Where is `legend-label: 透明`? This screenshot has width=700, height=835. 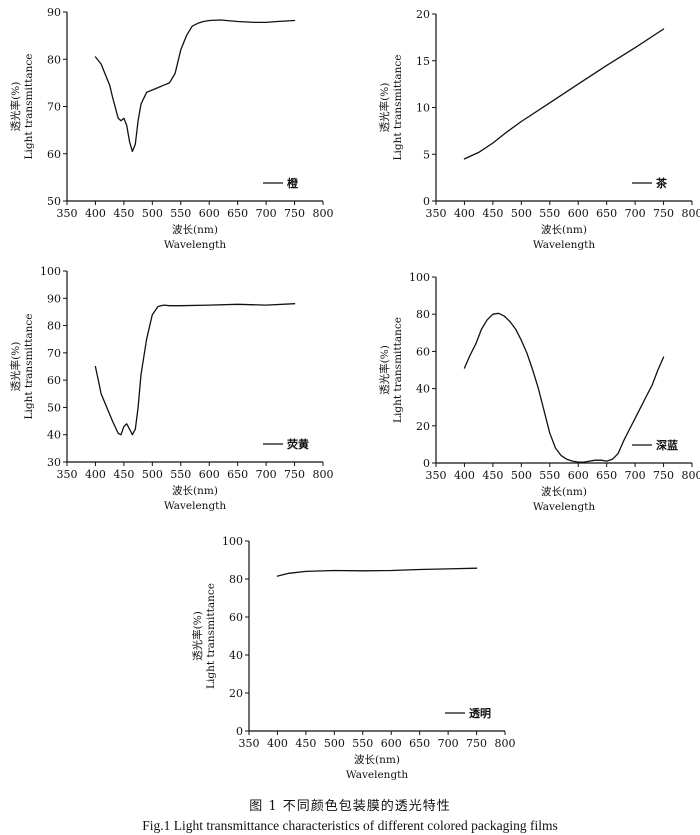
legend-label: 透明 is located at coordinates (480, 713).